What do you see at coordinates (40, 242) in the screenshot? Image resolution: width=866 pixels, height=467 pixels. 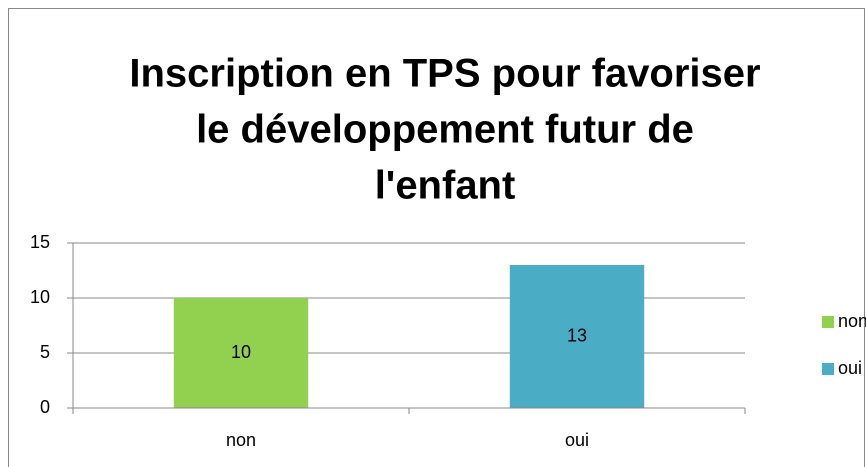 I see `y-tick-label: 15` at bounding box center [40, 242].